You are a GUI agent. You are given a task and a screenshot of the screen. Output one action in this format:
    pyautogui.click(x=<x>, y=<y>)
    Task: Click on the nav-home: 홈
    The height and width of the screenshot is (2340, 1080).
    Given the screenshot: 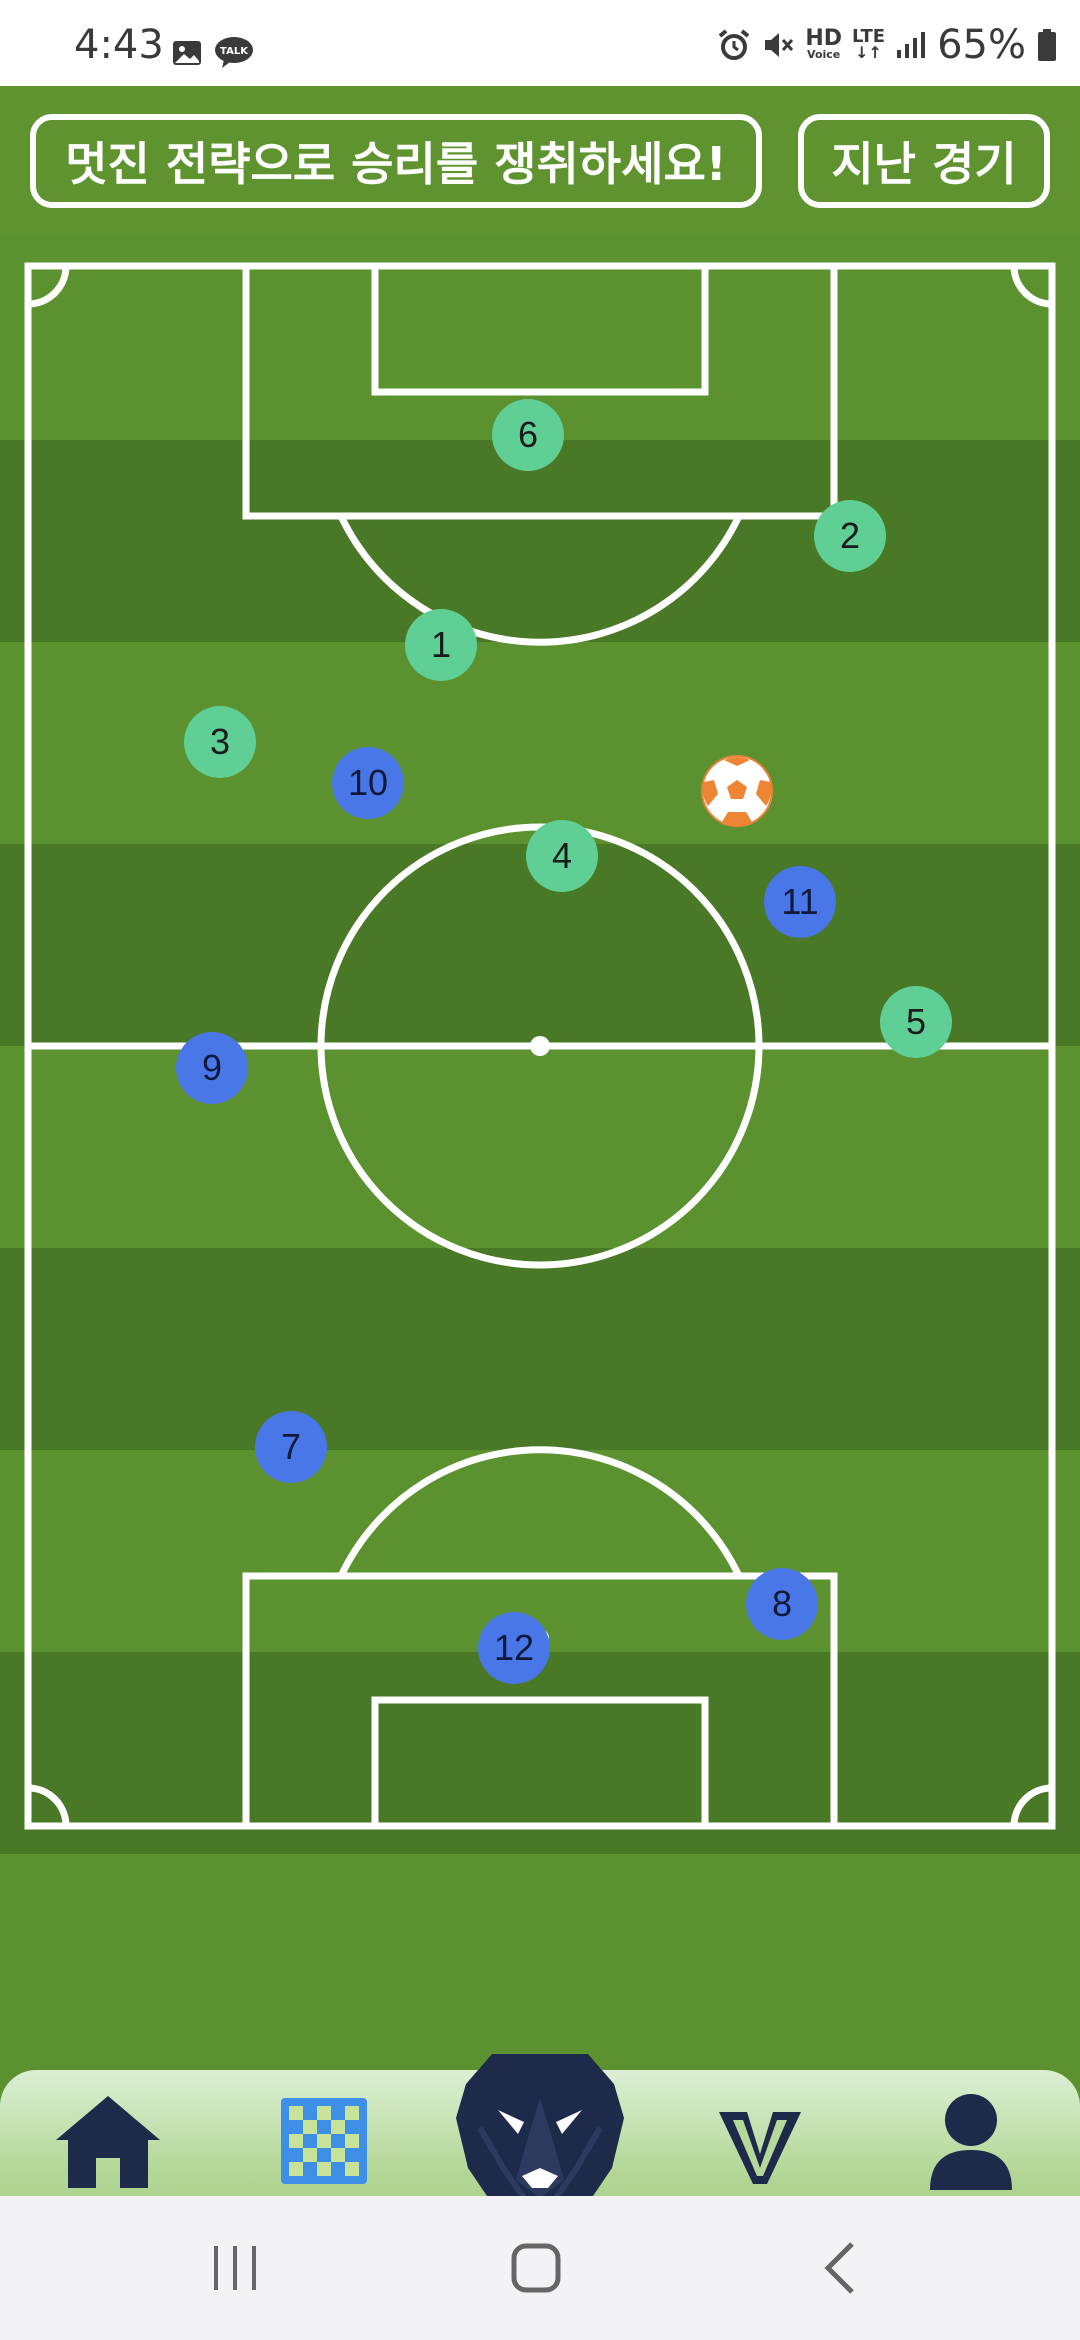 What is the action you would take?
    pyautogui.click(x=108, y=2171)
    